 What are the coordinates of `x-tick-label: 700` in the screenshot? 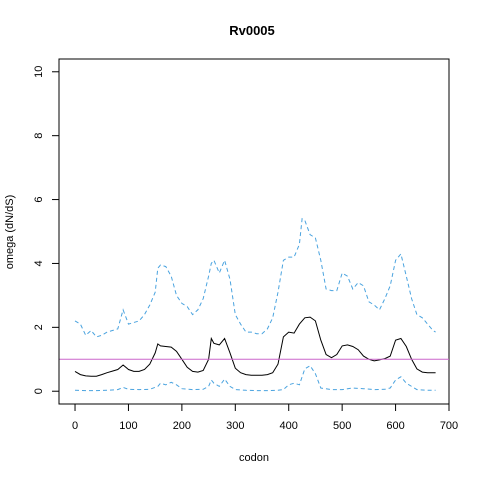 It's located at (449, 426).